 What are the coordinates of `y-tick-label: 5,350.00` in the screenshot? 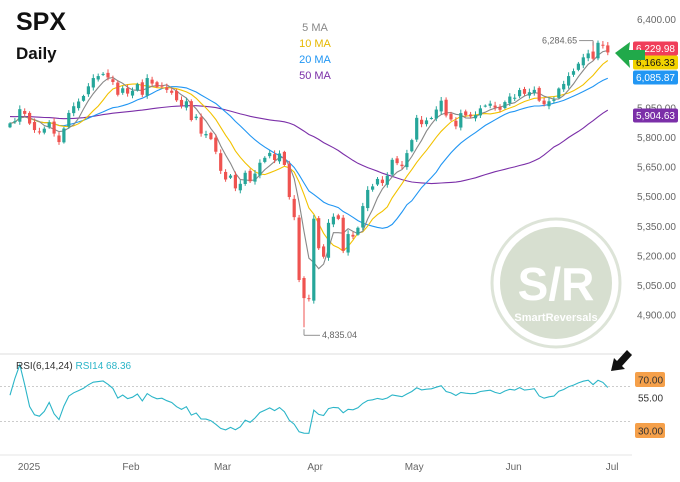 It's located at (656, 227).